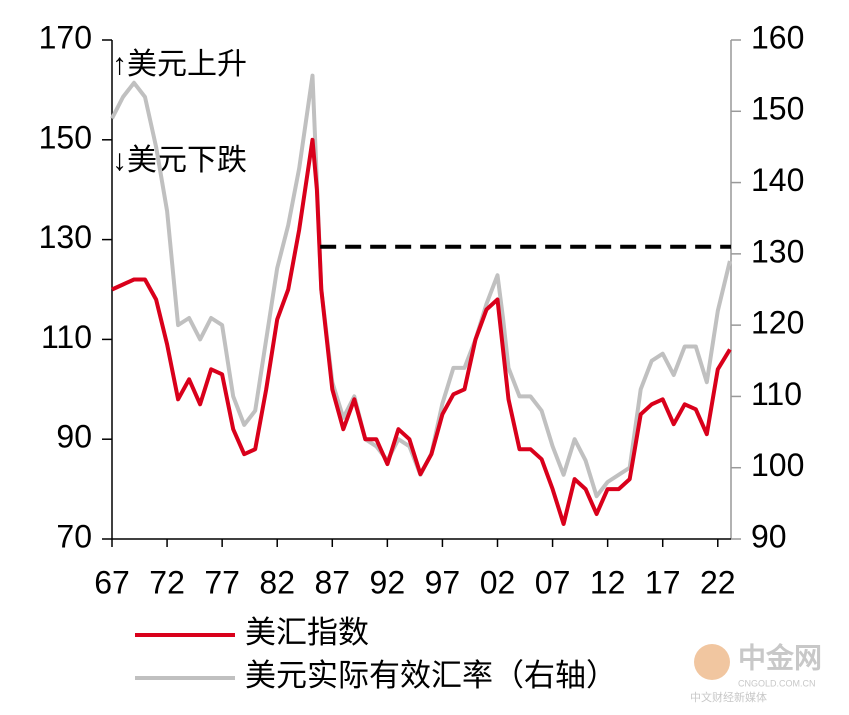 The height and width of the screenshot is (715, 849). Describe the element at coordinates (222, 582) in the screenshot. I see `x-tick-label: 77` at that location.